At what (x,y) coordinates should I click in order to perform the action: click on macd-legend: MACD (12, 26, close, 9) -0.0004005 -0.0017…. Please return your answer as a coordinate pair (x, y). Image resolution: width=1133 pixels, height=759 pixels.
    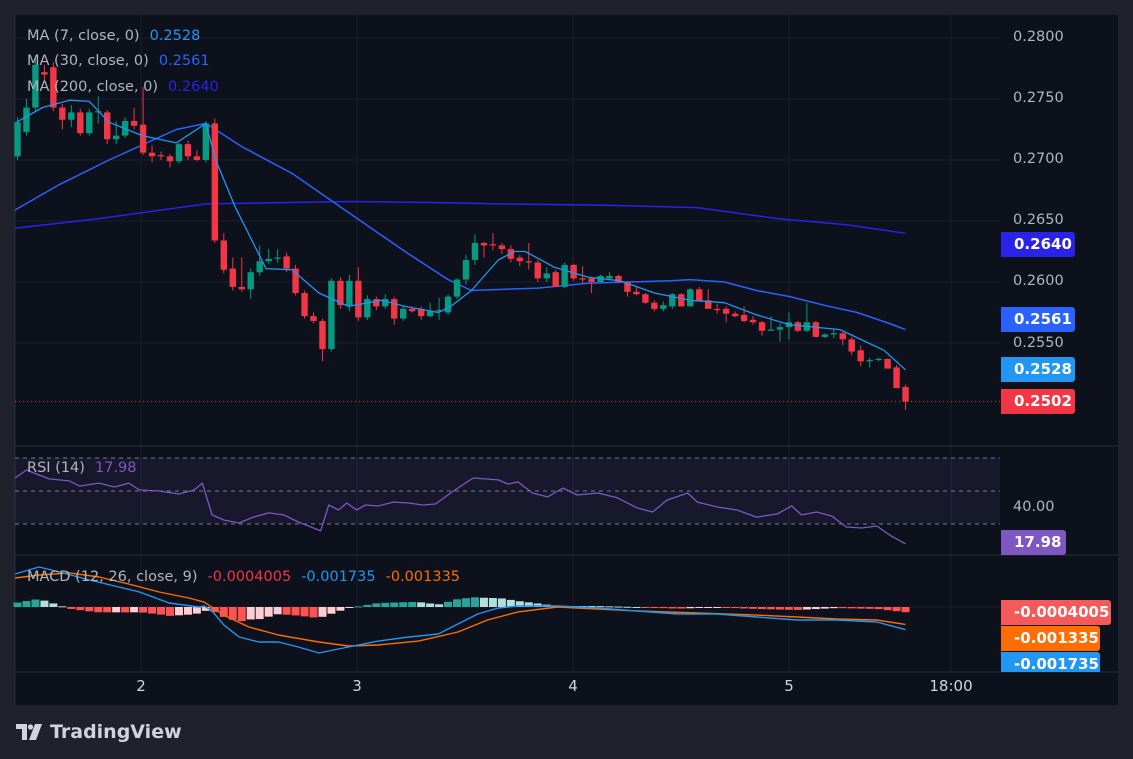
    Looking at the image, I should click on (243, 577).